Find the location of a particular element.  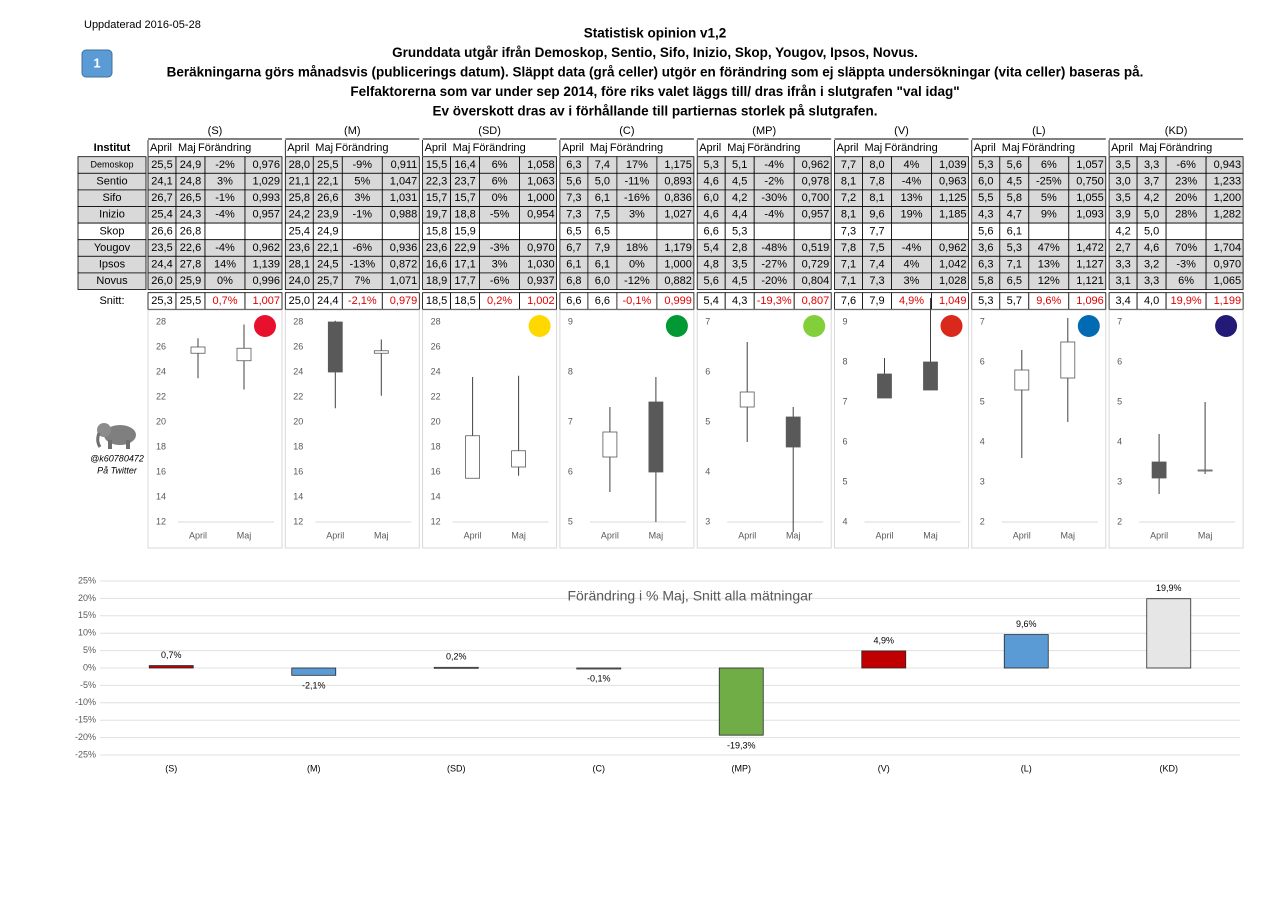

party-header: (S) is located at coordinates (215, 131).